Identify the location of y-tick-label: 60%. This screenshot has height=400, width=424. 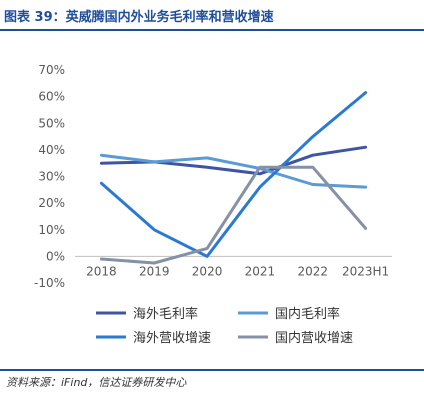
(51, 97).